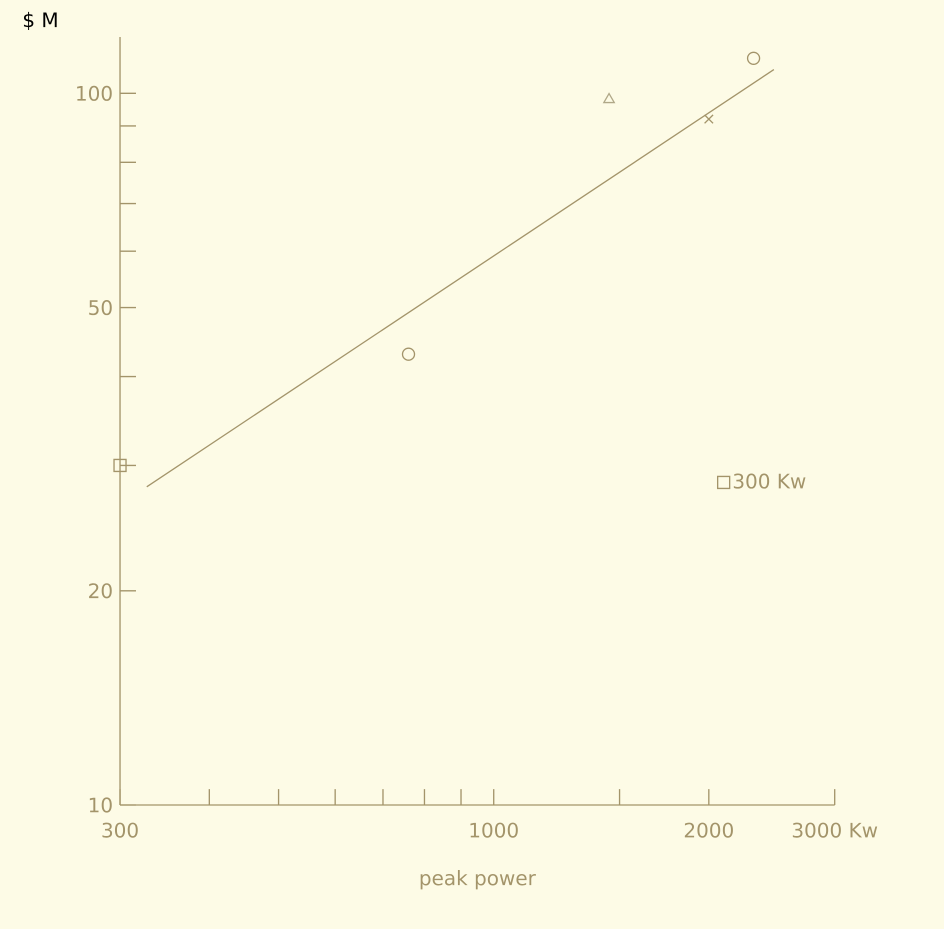  Describe the element at coordinates (835, 830) in the screenshot. I see `x-tick-label: 3000 Kw` at that location.